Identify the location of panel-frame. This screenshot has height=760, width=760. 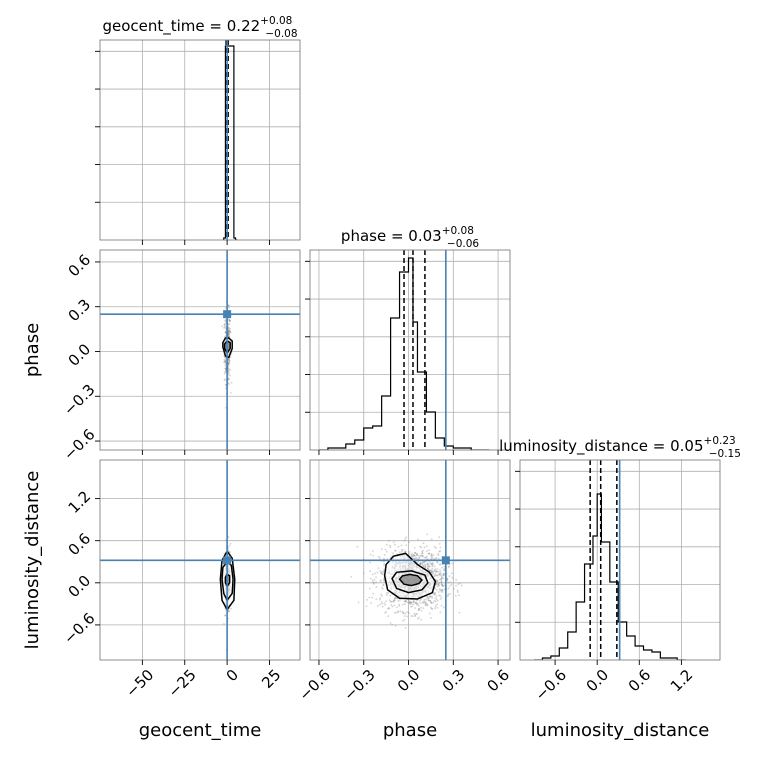
(620, 560).